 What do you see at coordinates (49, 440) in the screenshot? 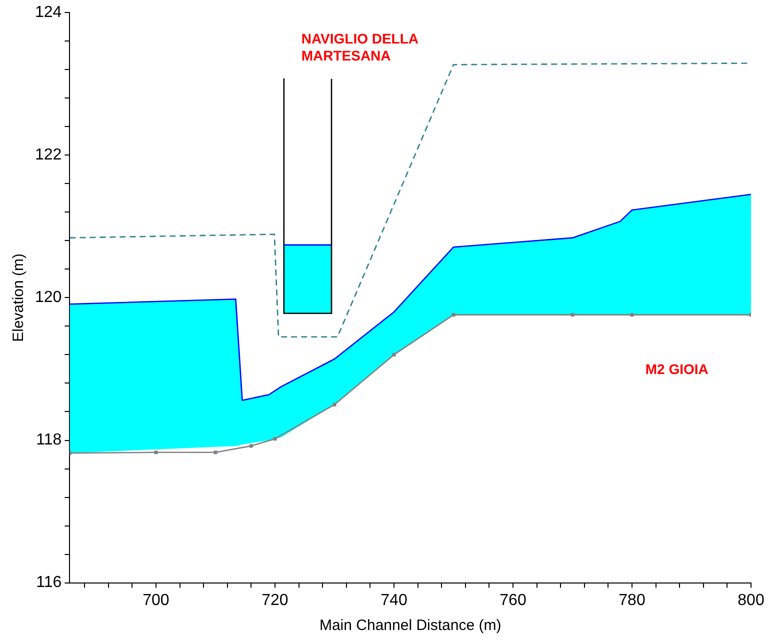
I see `y-tick-label: 118` at bounding box center [49, 440].